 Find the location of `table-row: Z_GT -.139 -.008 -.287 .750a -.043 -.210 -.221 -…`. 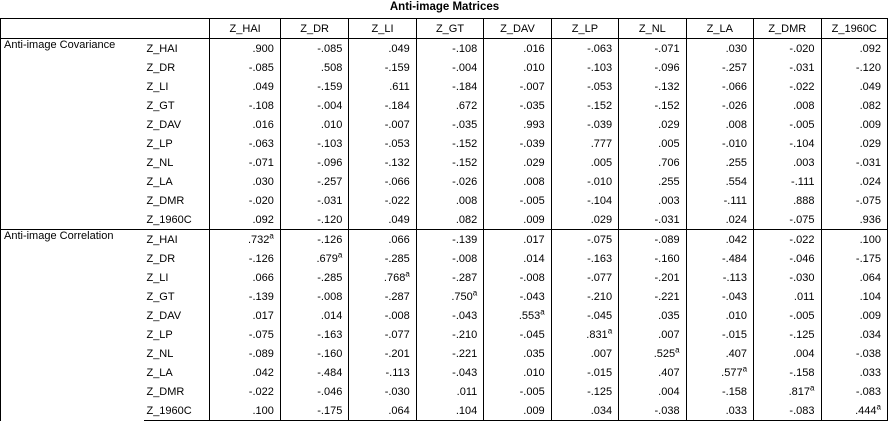

table-row: Z_GT -.139 -.008 -.287 .750a -.043 -.210 -.221 -… is located at coordinates (444, 296).